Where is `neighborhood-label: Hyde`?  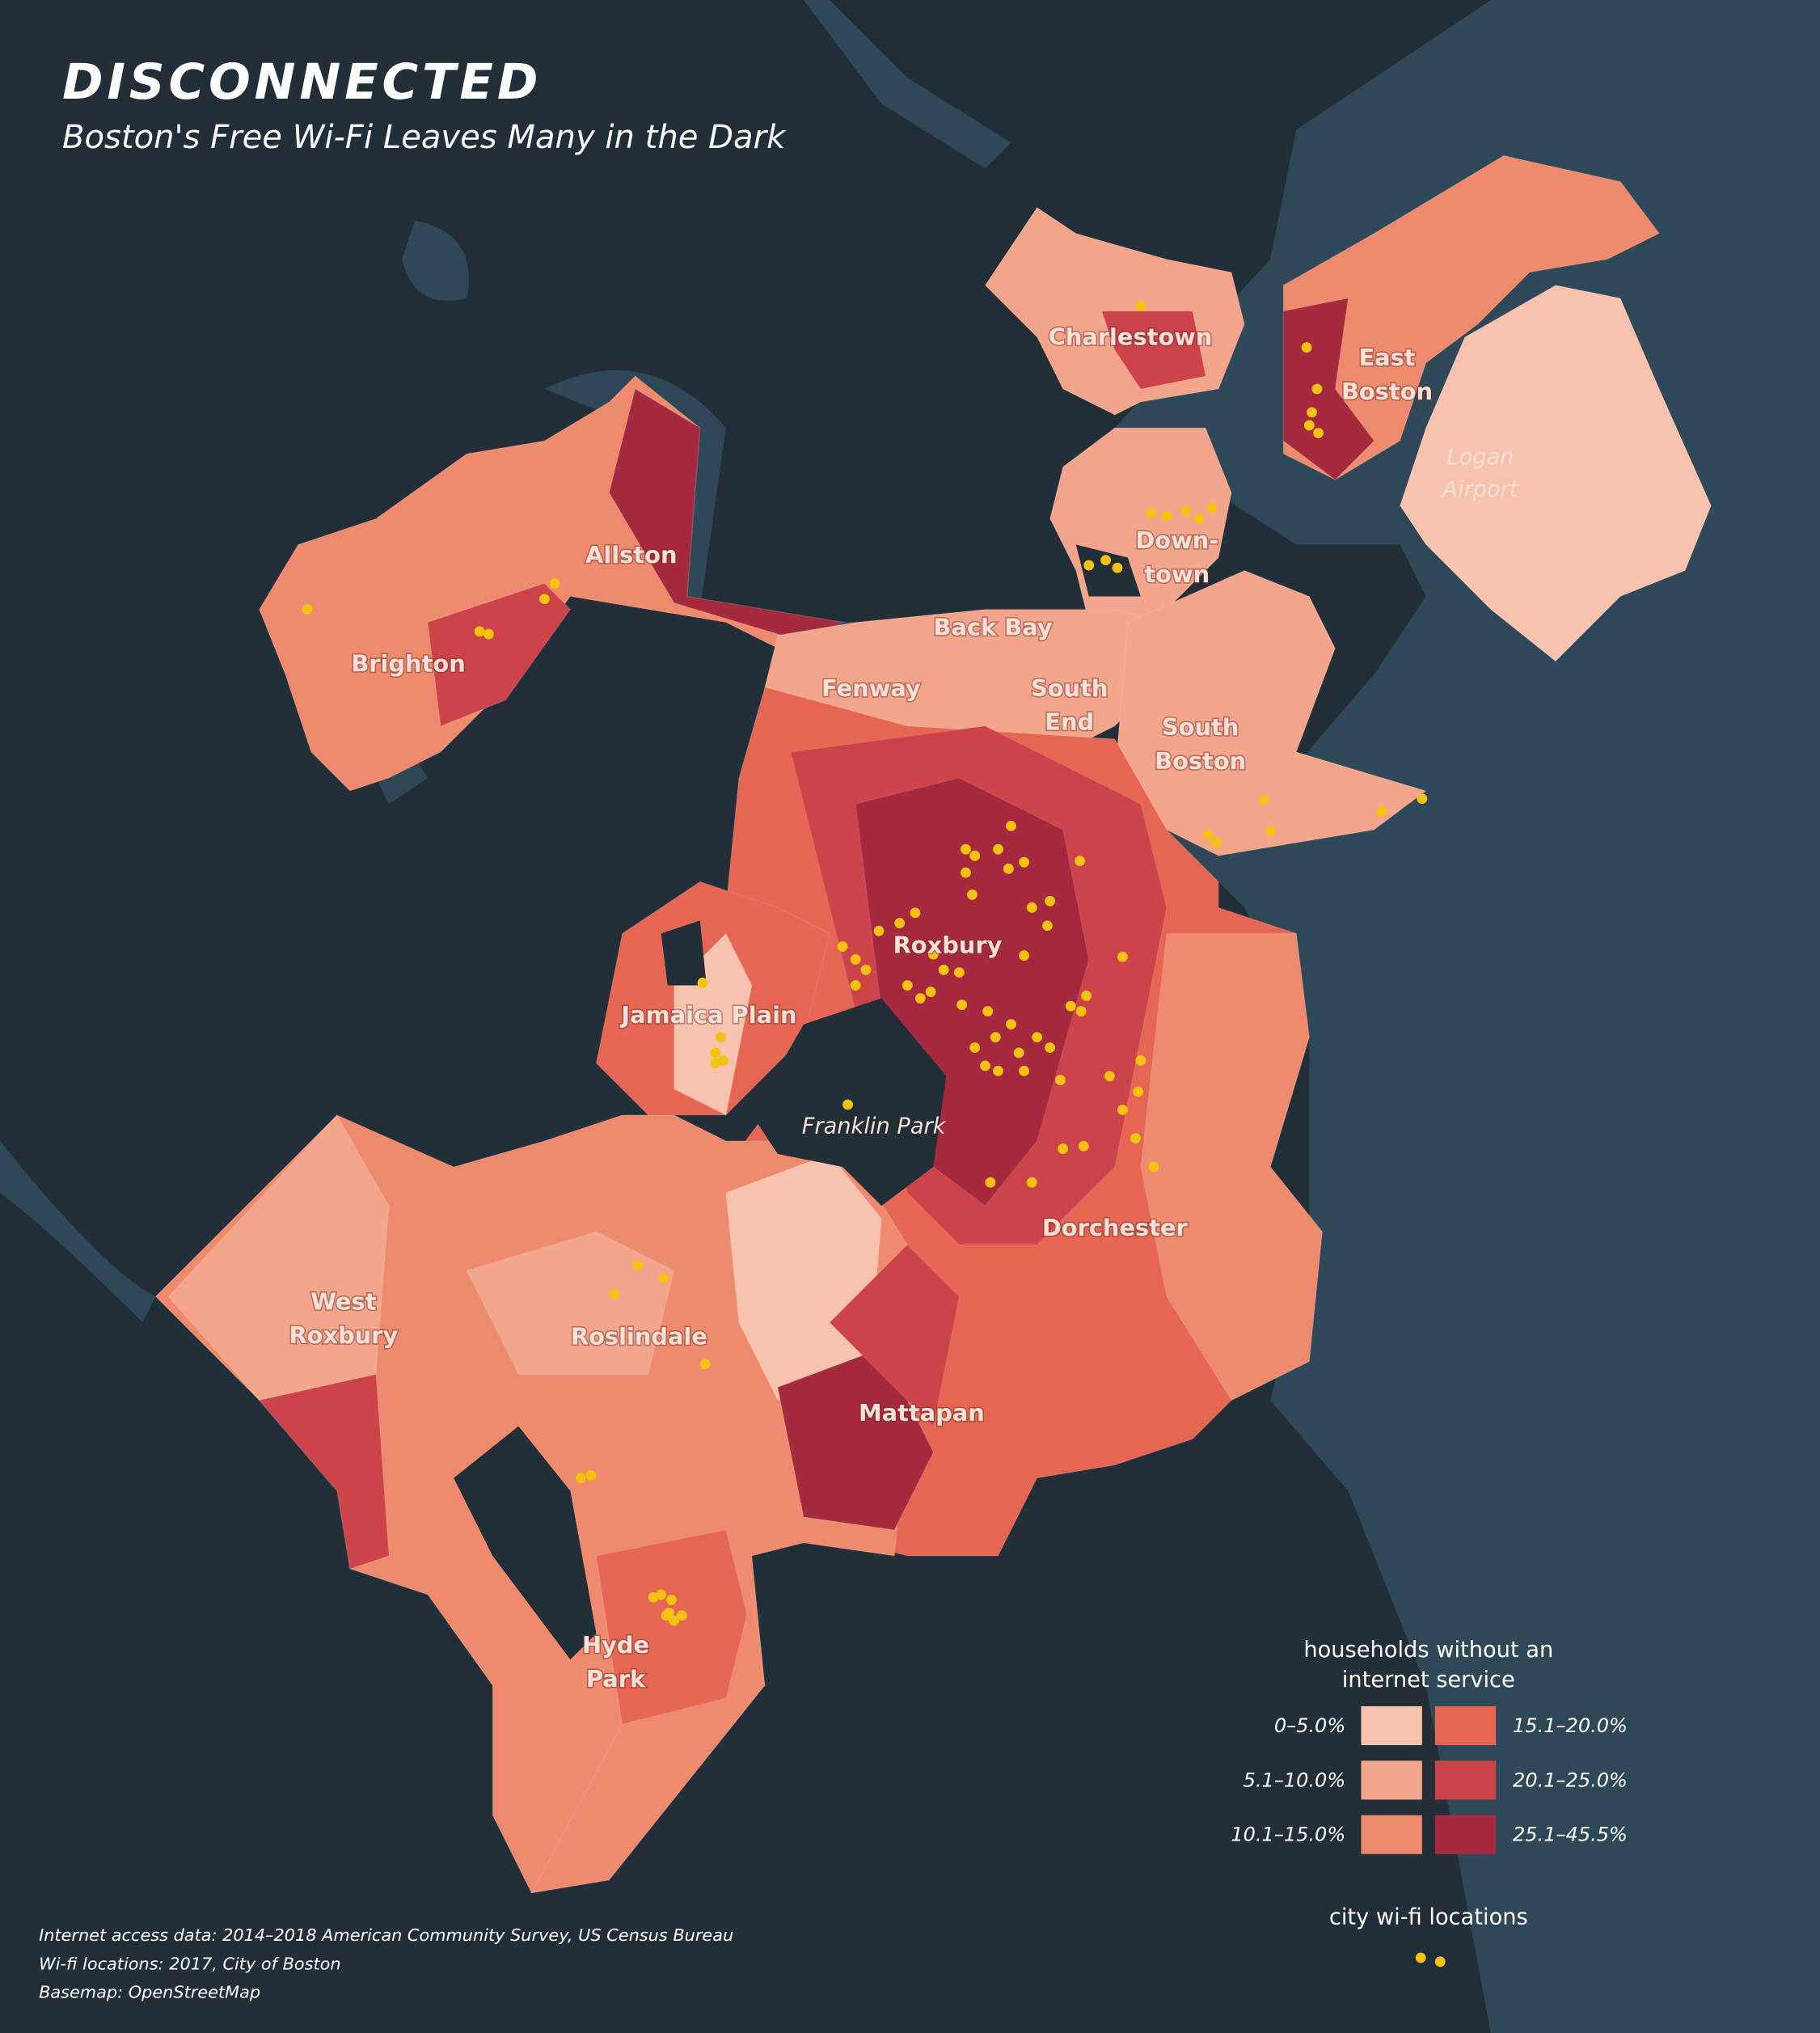 neighborhood-label: Hyde is located at coordinates (615, 1645).